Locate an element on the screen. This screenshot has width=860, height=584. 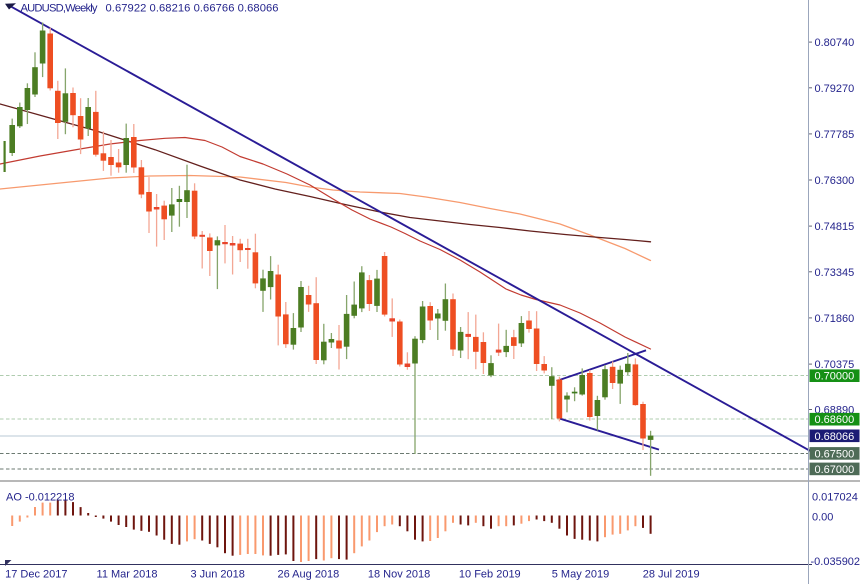
svg-text: 0.70375 is located at coordinates (835, 365).